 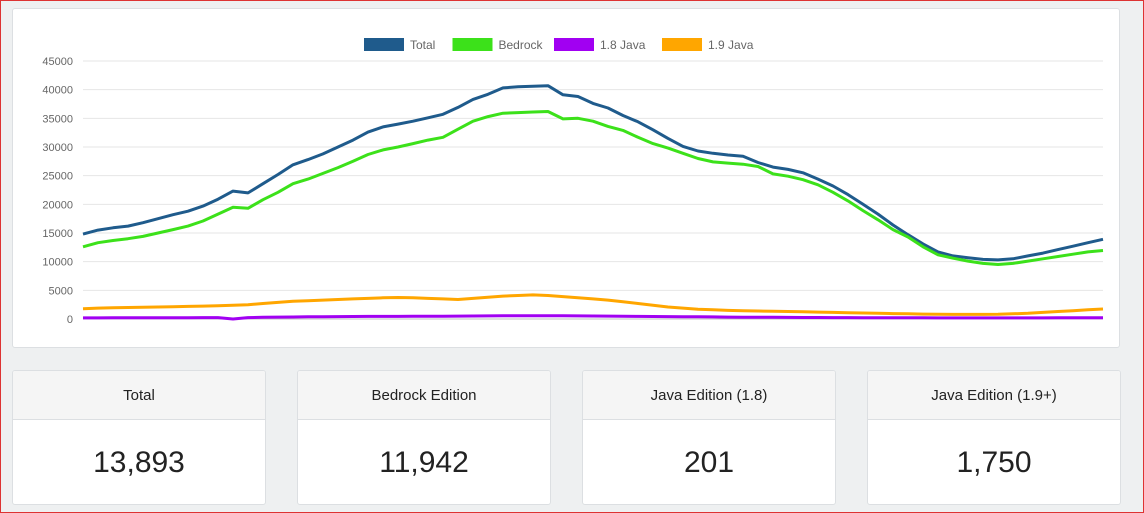 I want to click on y-tick-label: 15000, so click(x=57, y=234).